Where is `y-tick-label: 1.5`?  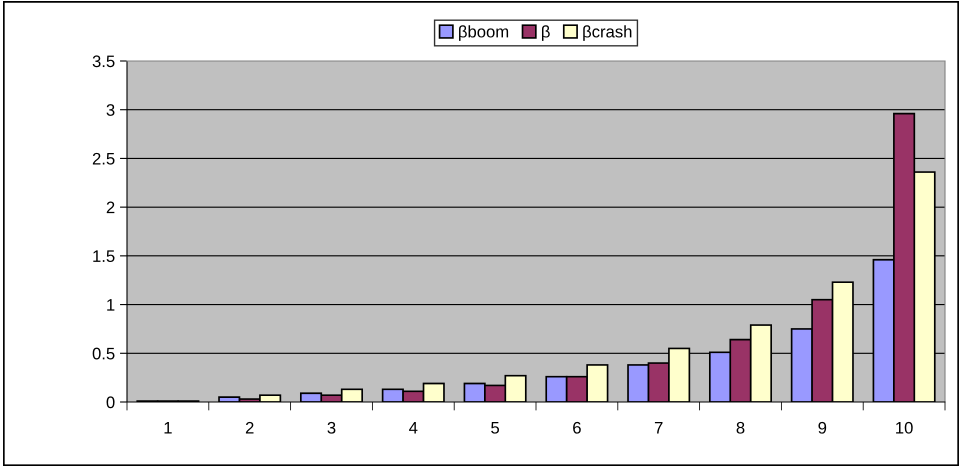
y-tick-label: 1.5 is located at coordinates (103, 256).